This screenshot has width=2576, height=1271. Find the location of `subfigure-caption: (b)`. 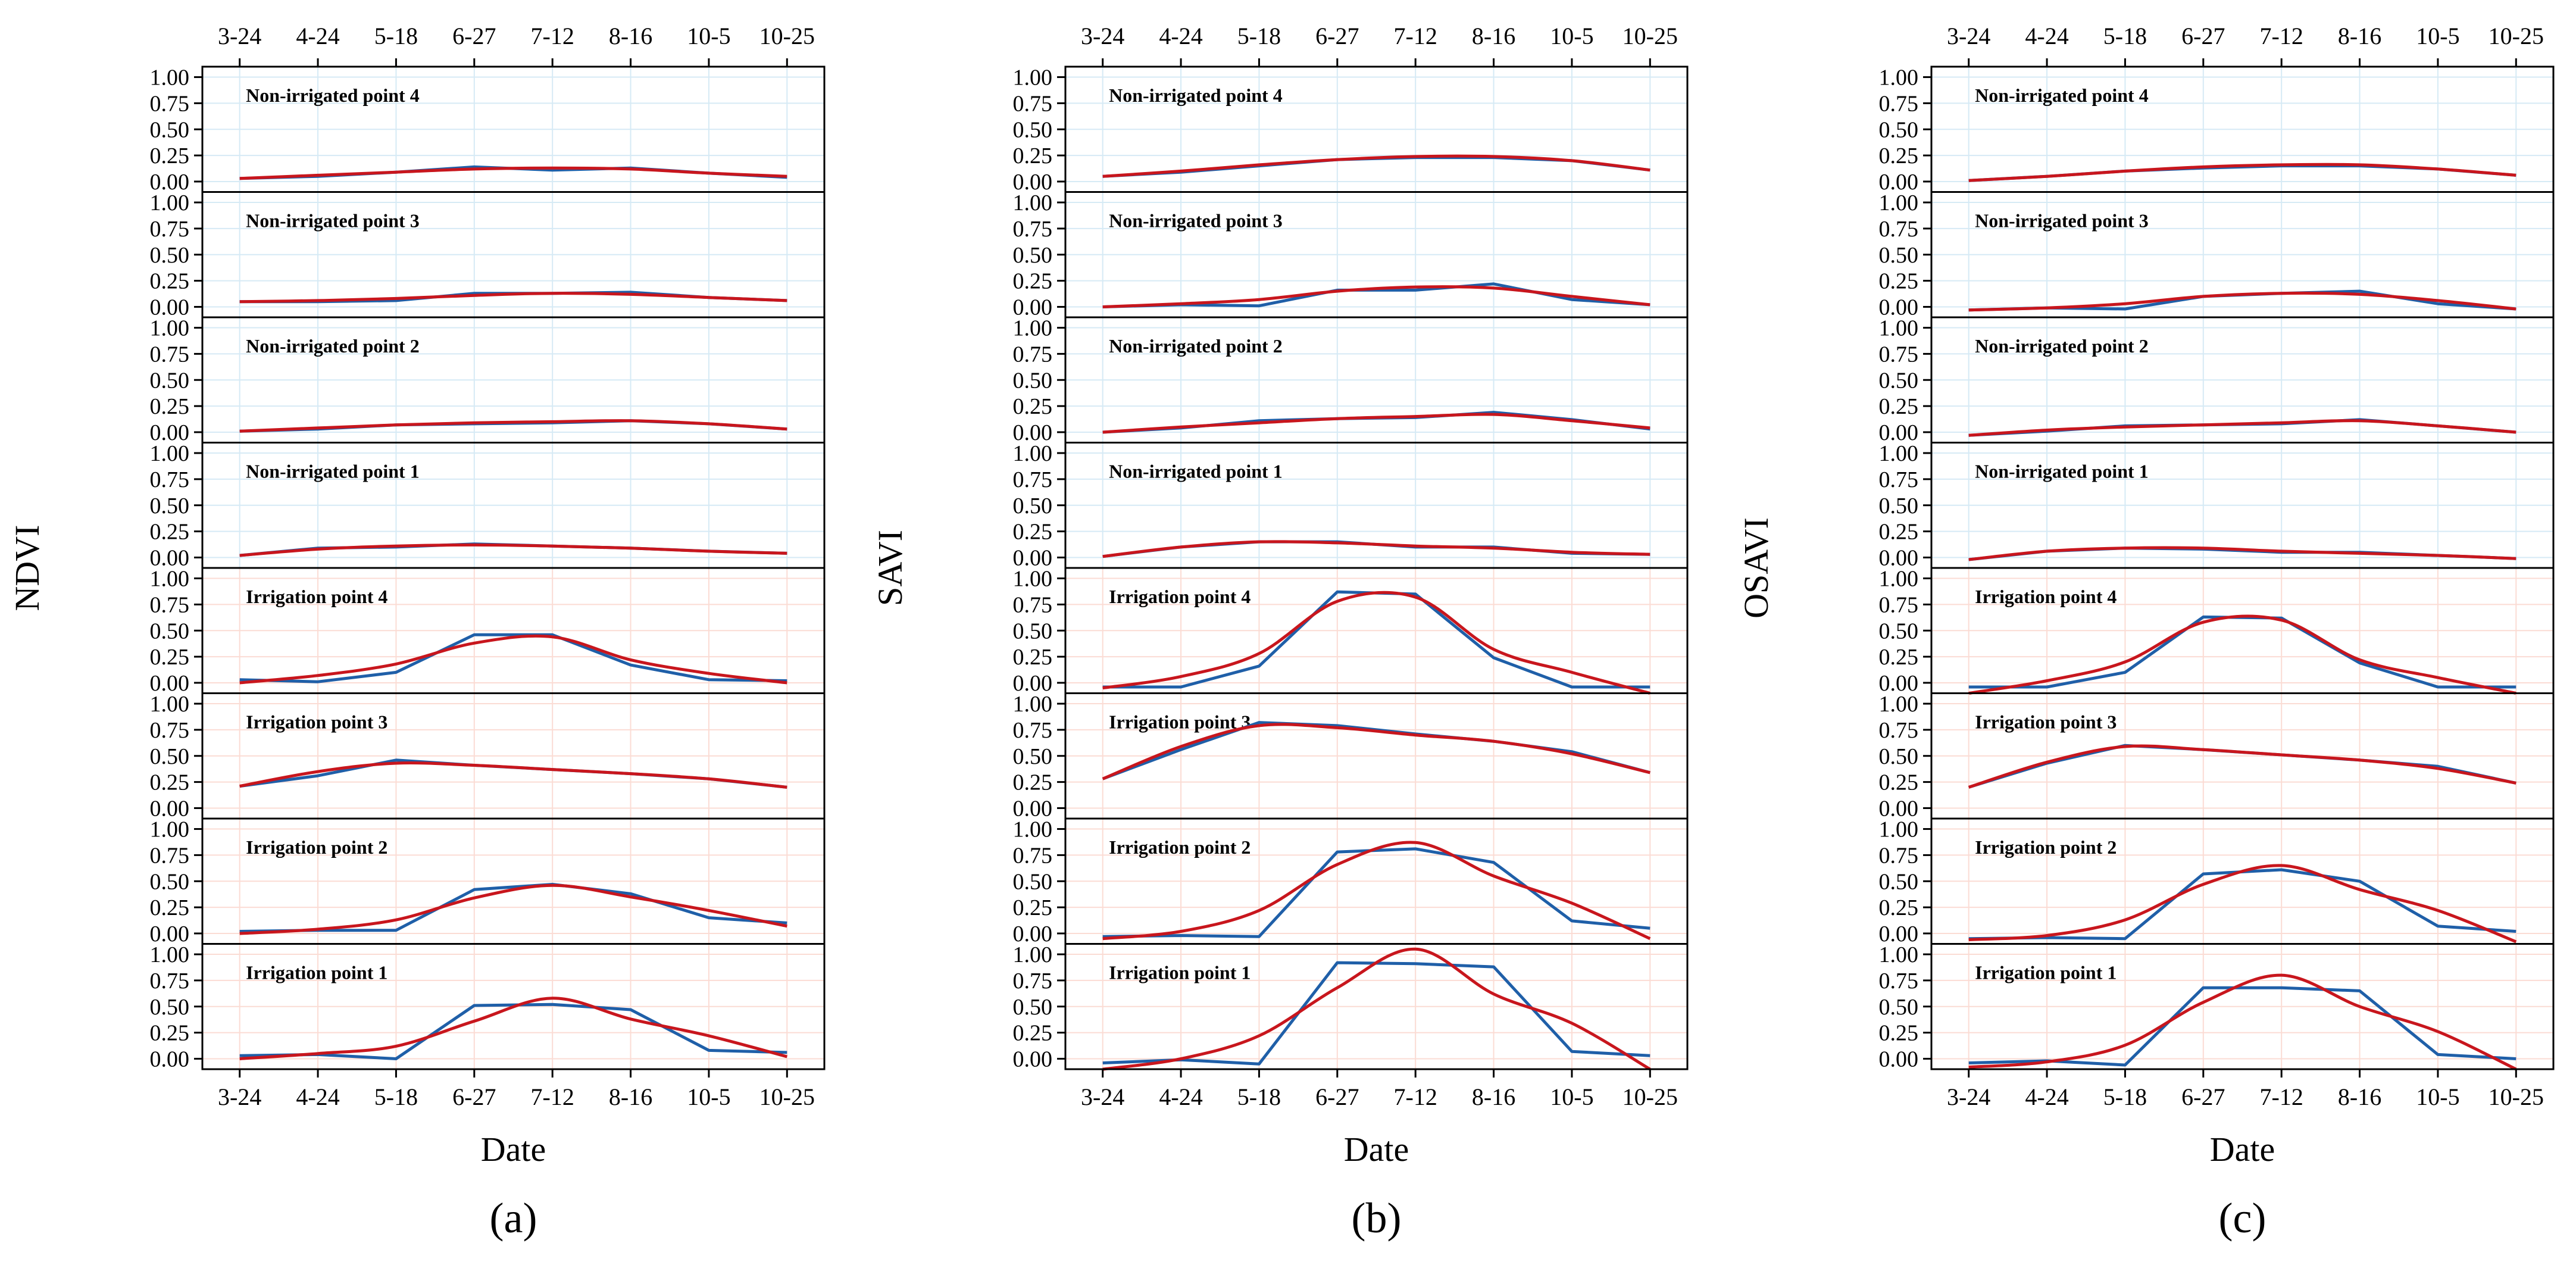

subfigure-caption: (b) is located at coordinates (1377, 1218).